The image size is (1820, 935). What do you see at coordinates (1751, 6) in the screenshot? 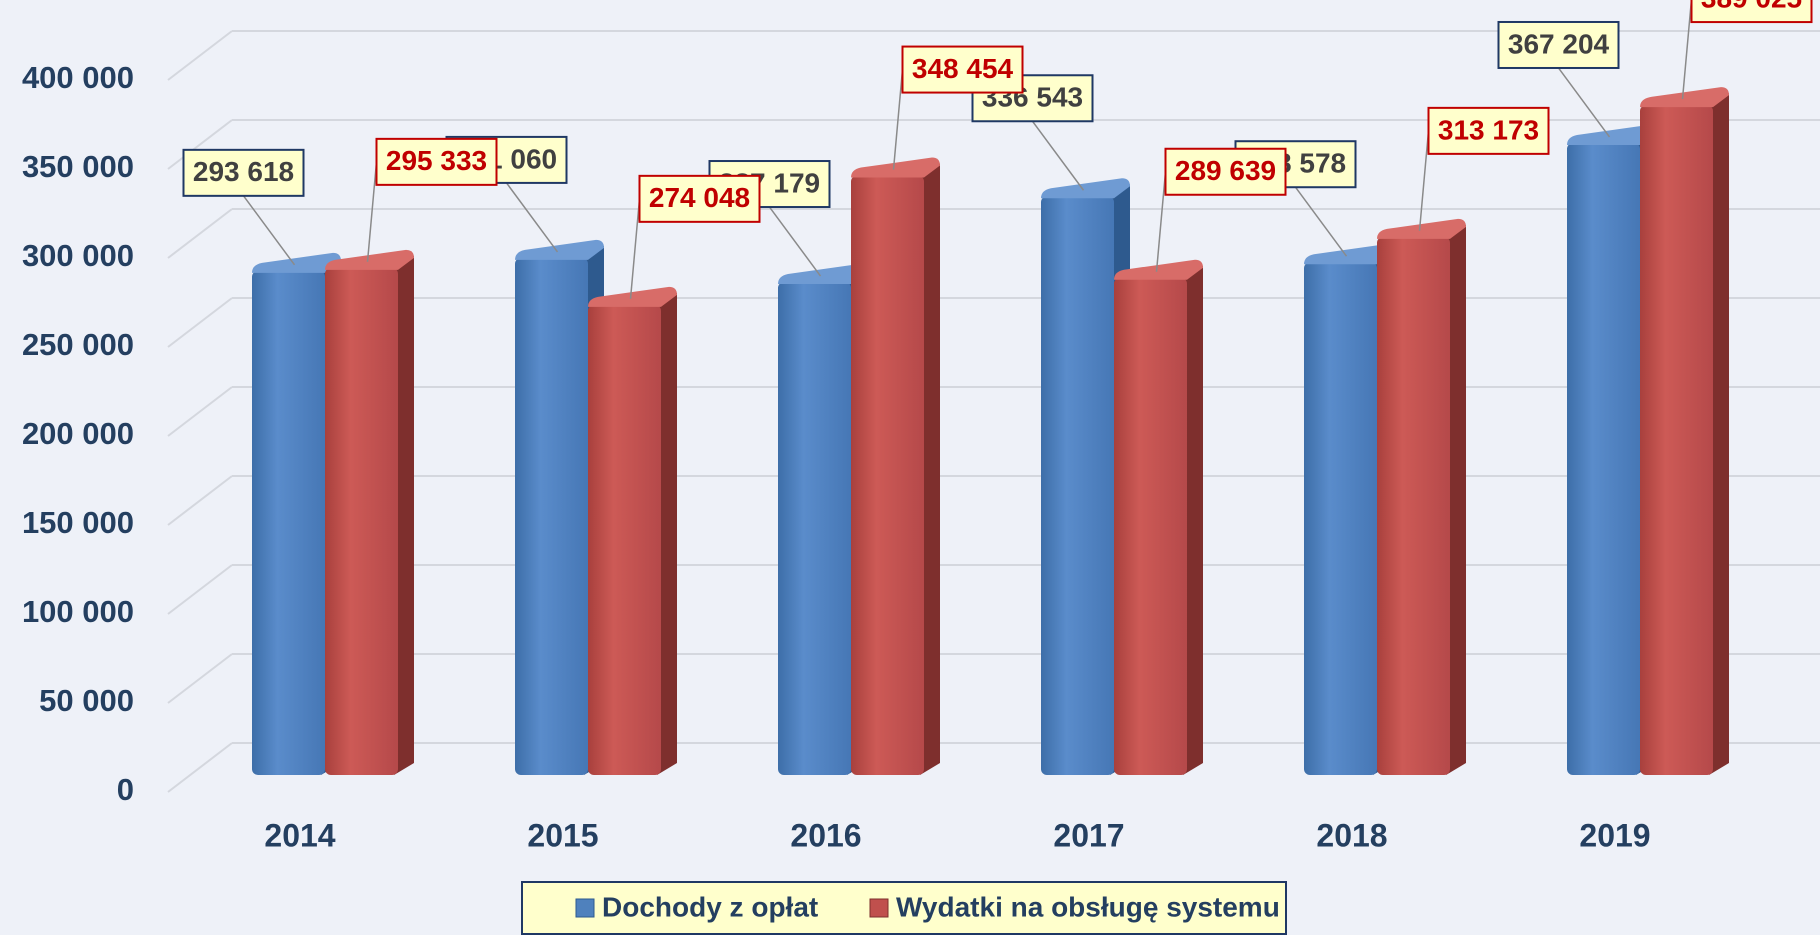
I see `data-label: 389 025` at bounding box center [1751, 6].